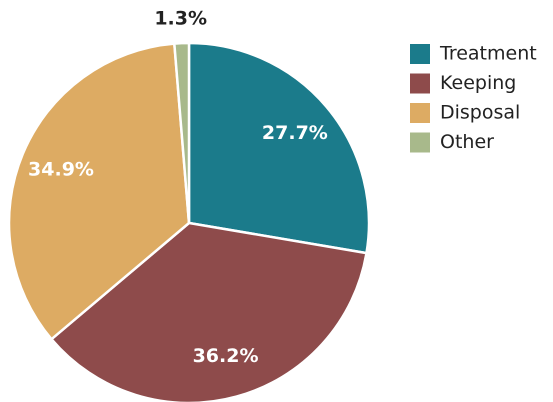 The image size is (553, 402). What do you see at coordinates (295, 133) in the screenshot?
I see `slice-label: 27.7%` at bounding box center [295, 133].